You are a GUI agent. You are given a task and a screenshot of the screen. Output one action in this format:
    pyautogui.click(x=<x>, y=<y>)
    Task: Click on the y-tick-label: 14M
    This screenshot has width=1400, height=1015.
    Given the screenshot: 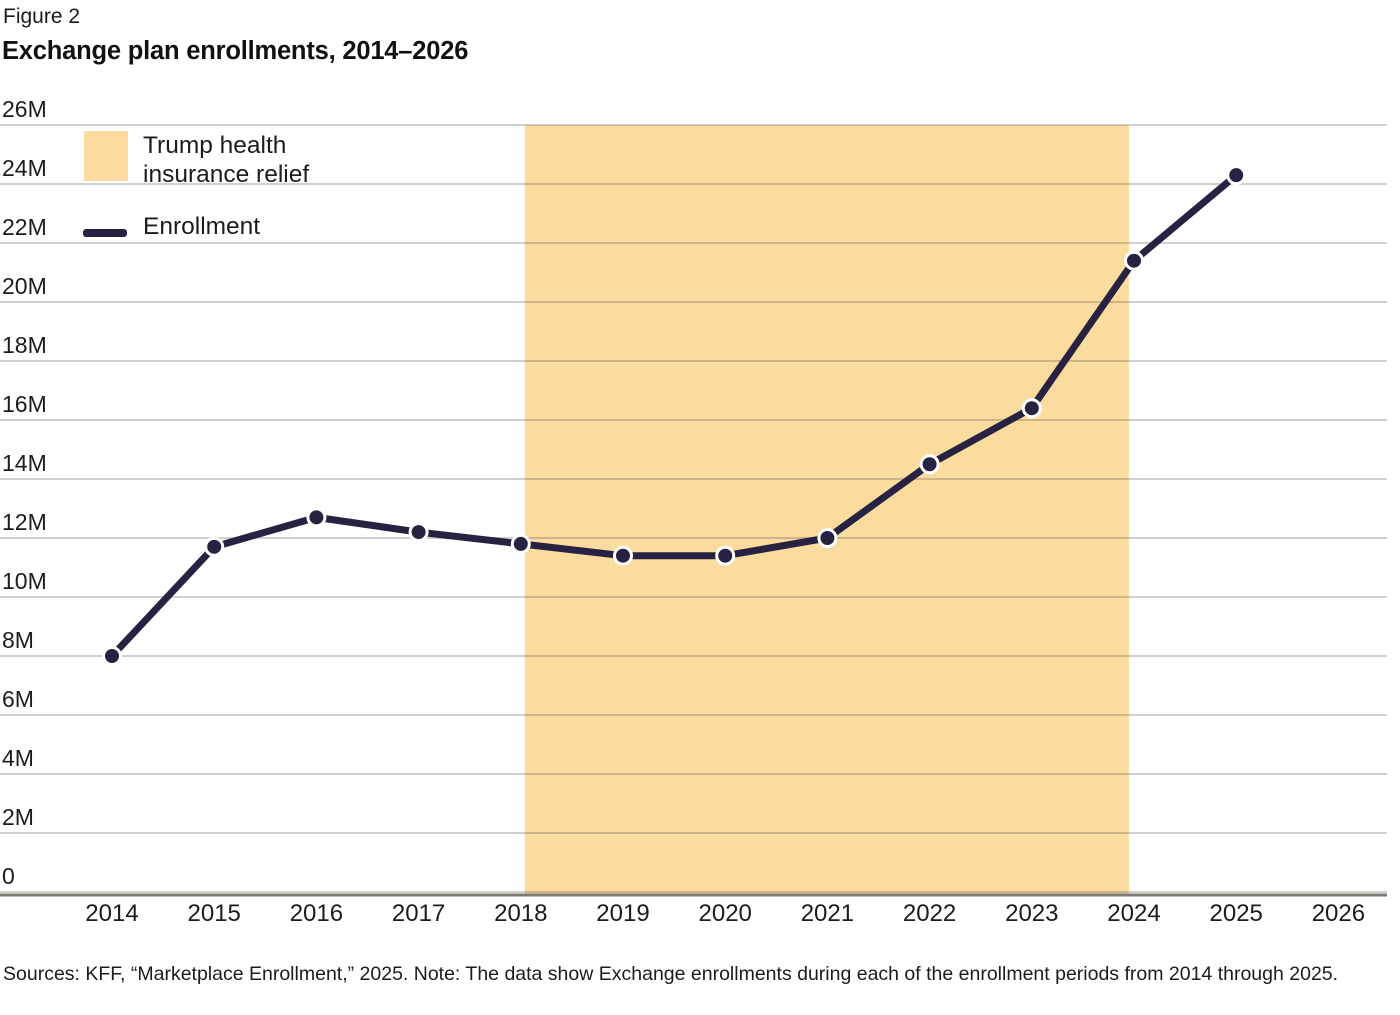 What is the action you would take?
    pyautogui.click(x=24, y=463)
    